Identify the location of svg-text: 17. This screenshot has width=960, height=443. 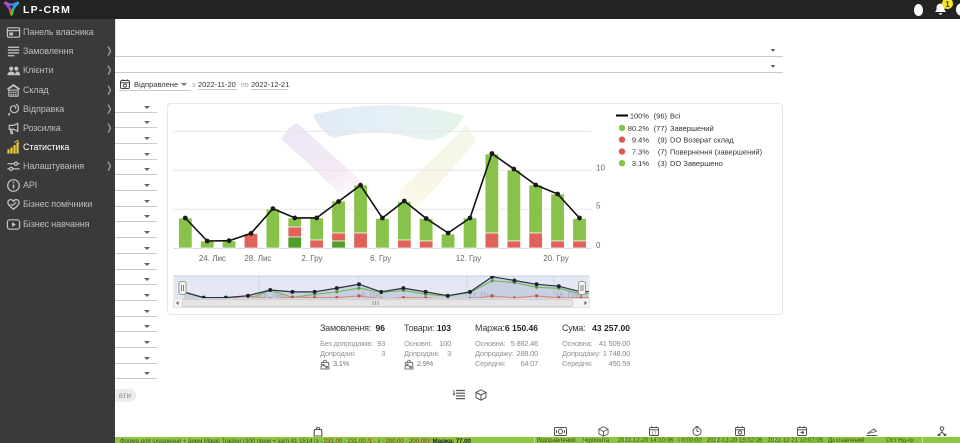
(654, 433).